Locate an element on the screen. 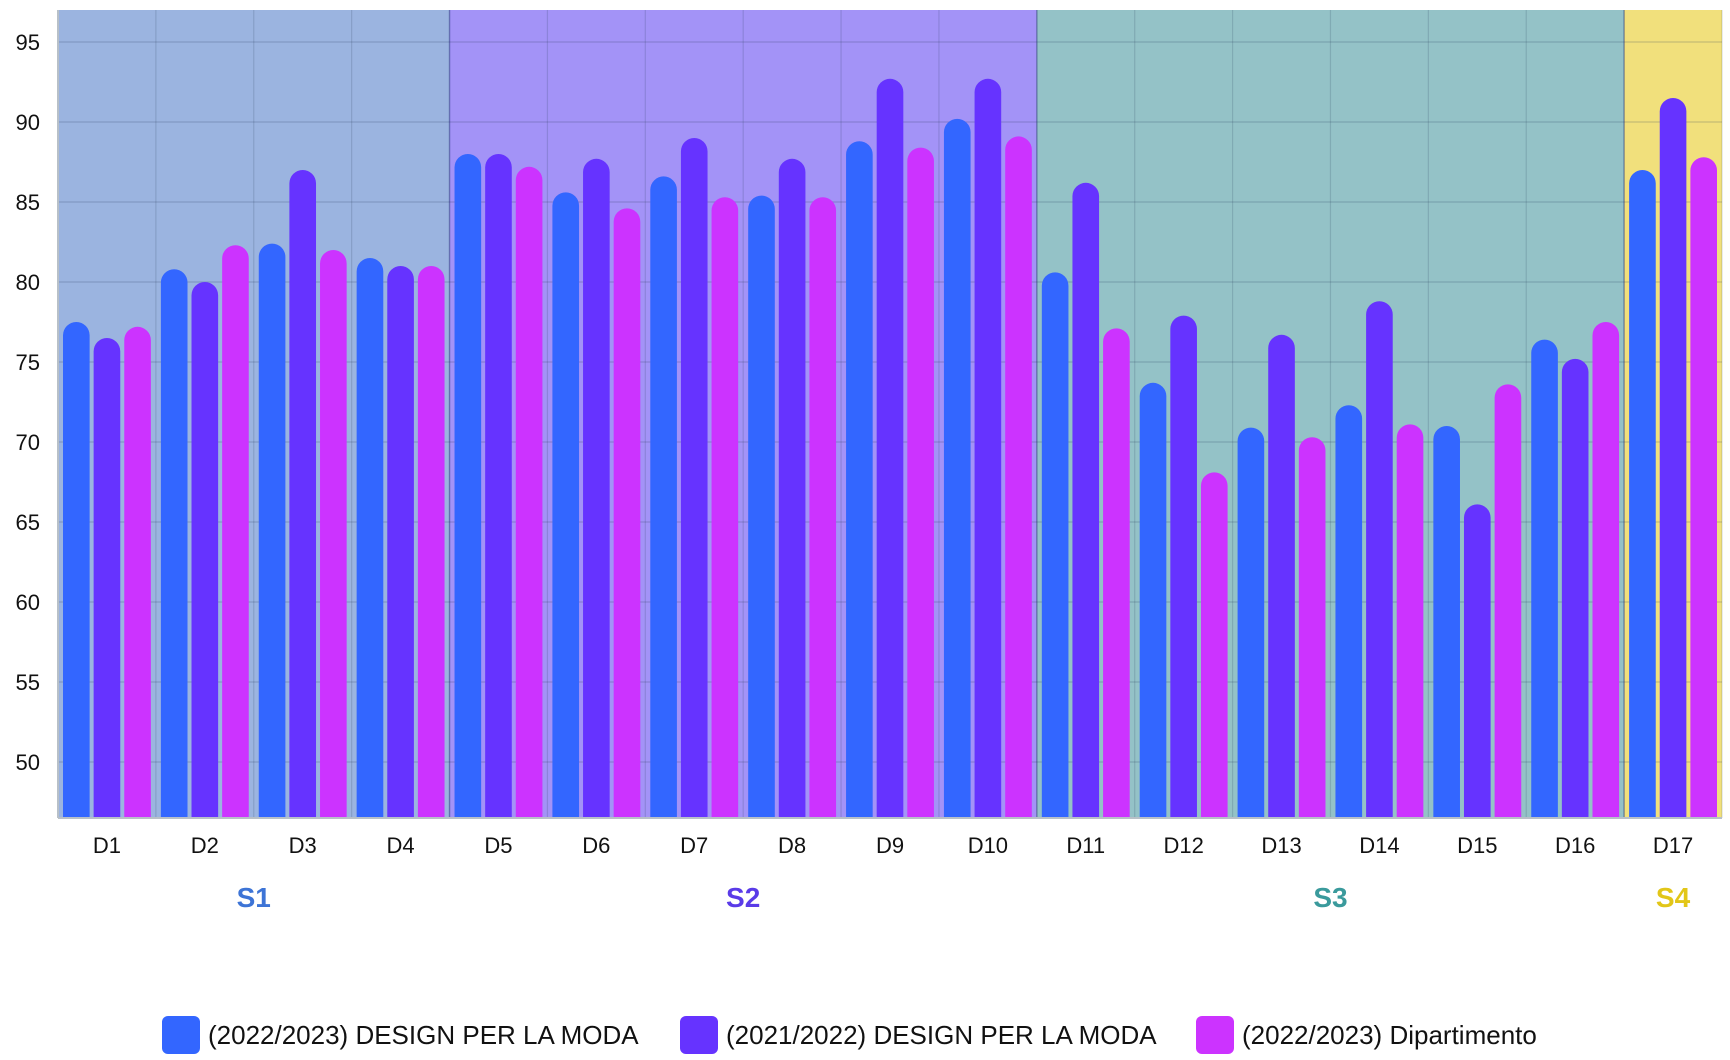 The height and width of the screenshot is (1060, 1730). y-tick-label: 60 is located at coordinates (28, 602).